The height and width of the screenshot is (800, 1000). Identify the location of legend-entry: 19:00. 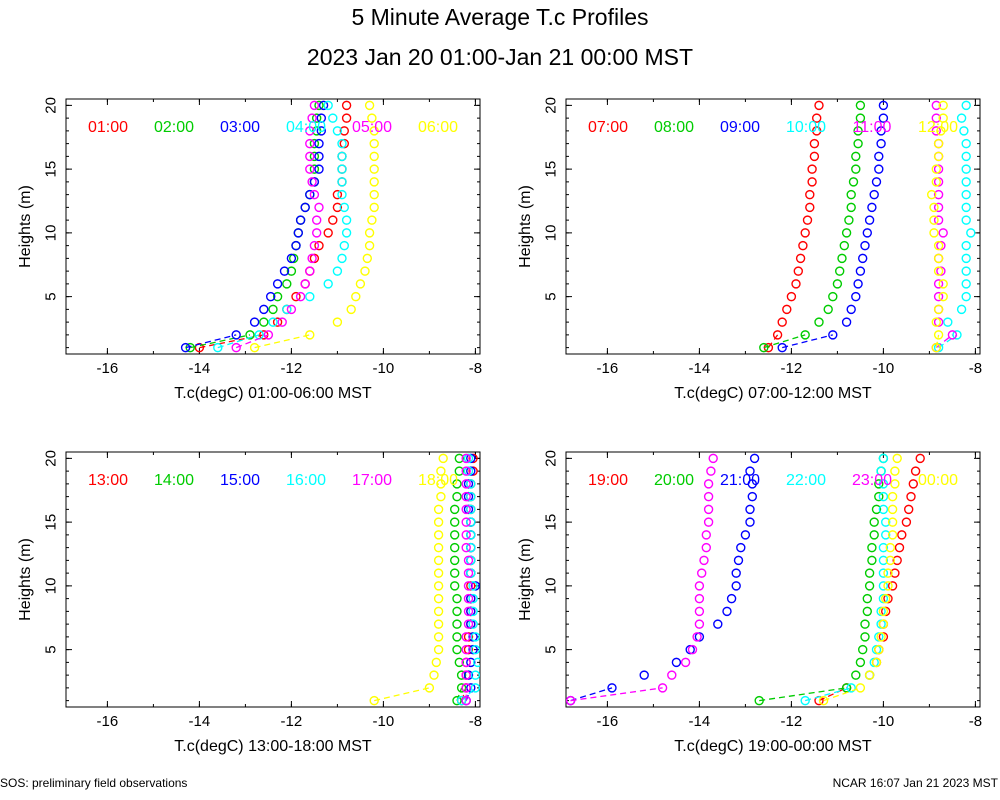
(608, 480).